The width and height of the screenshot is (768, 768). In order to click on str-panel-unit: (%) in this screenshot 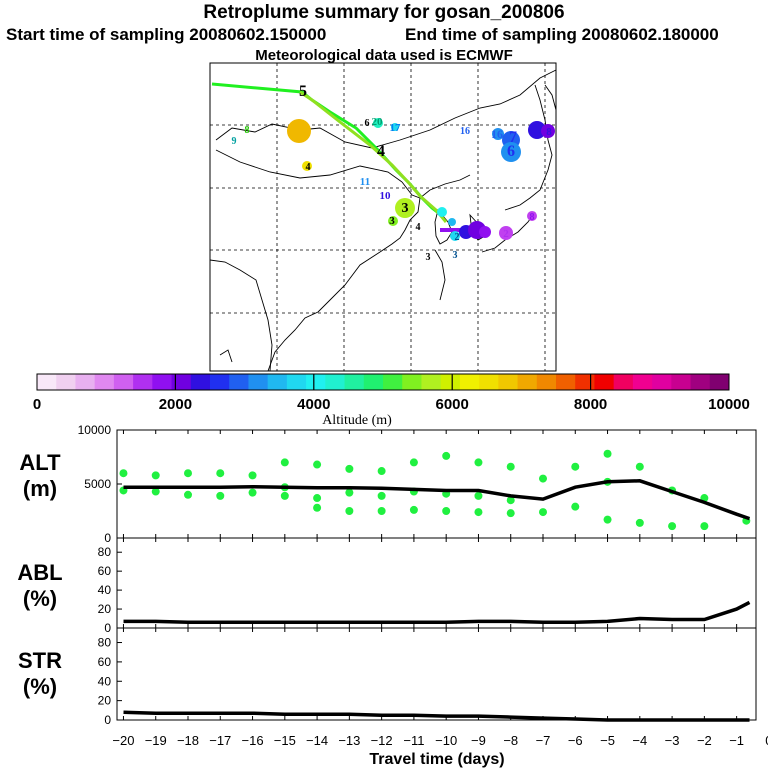, I will do `click(40, 686)`.